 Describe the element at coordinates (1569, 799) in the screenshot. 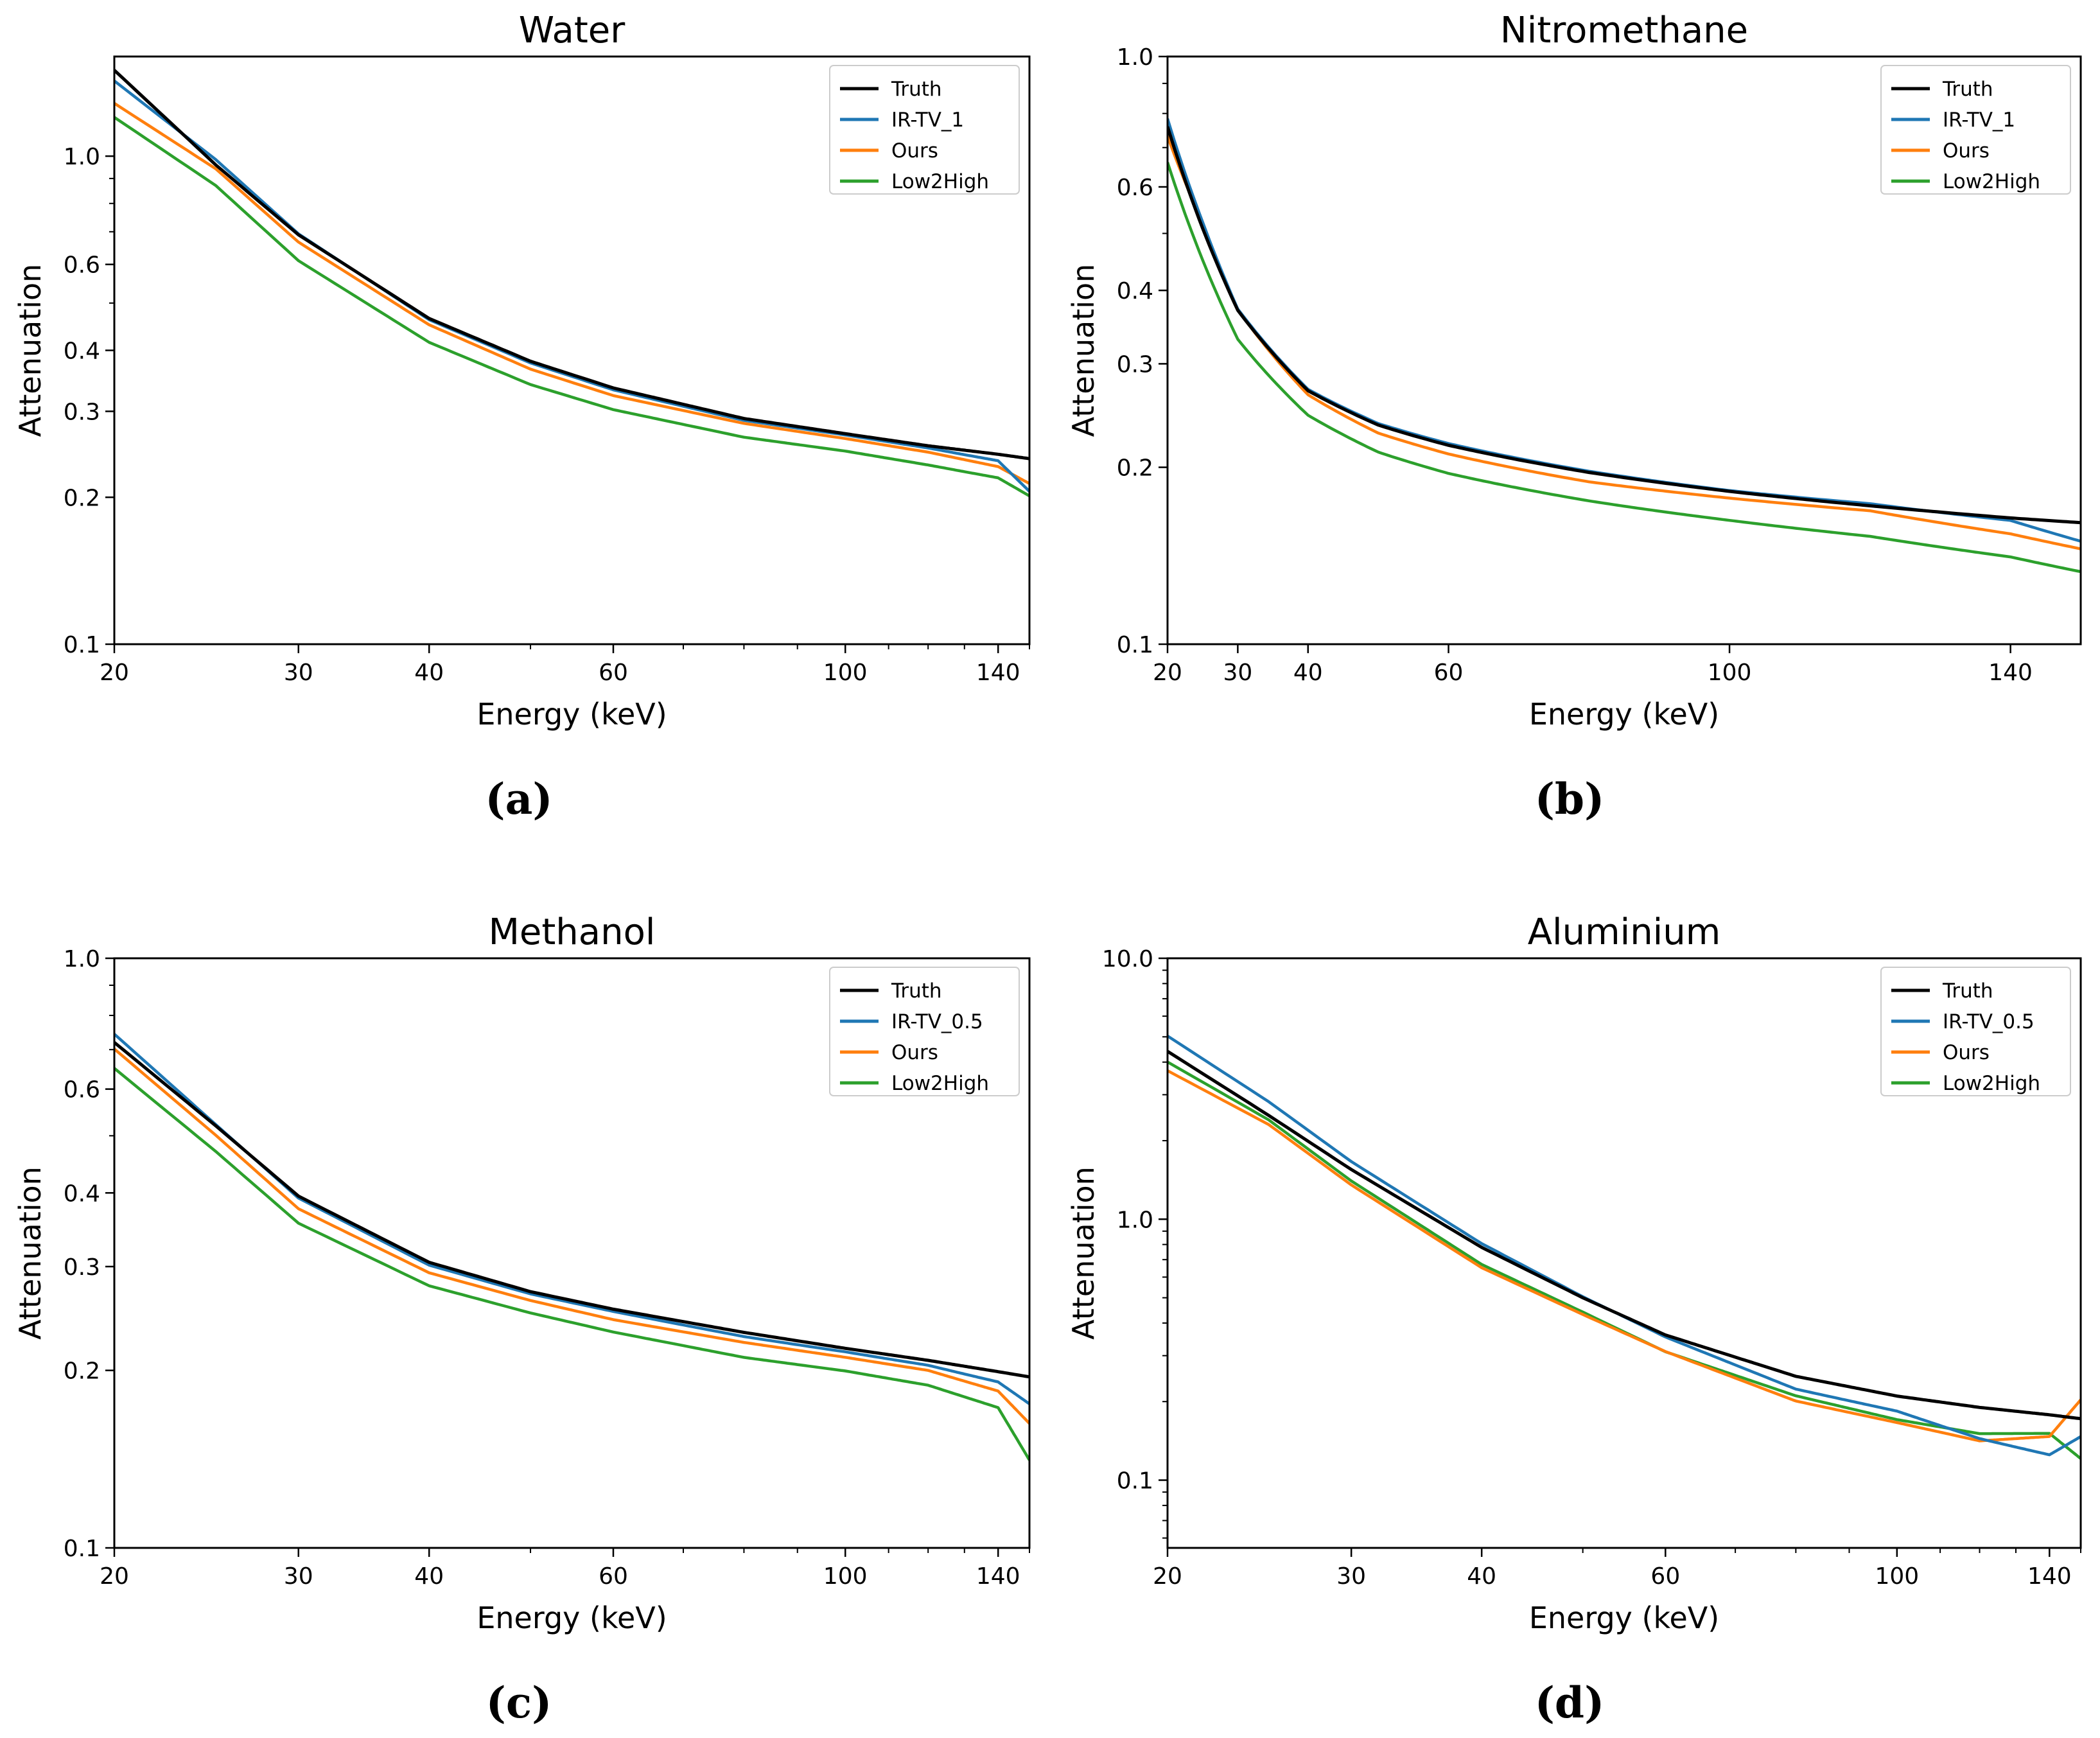

I see `panel-caption-b: (b)` at that location.